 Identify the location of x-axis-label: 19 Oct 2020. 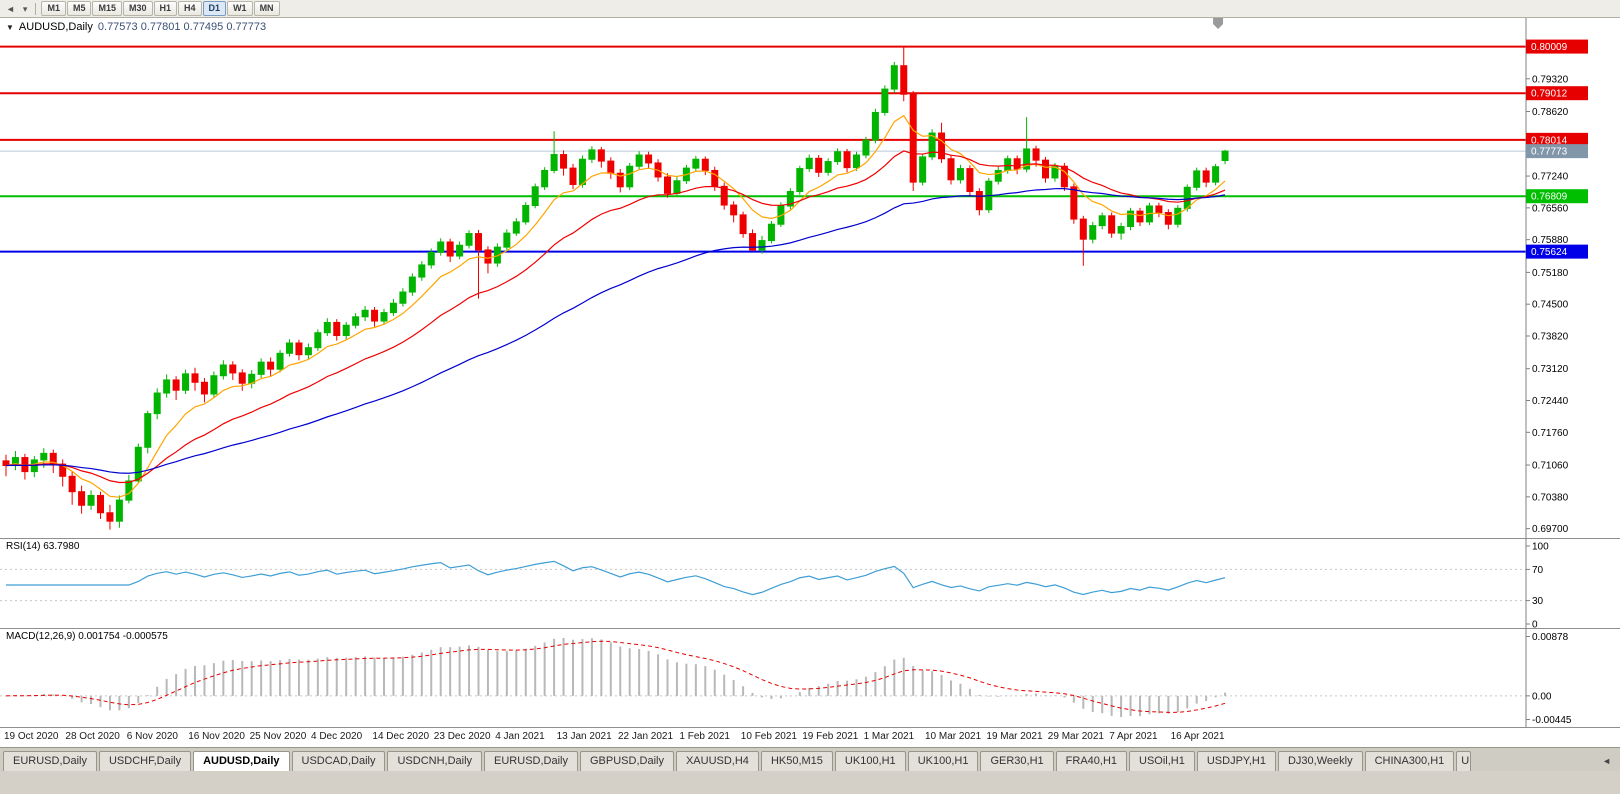
(31, 736).